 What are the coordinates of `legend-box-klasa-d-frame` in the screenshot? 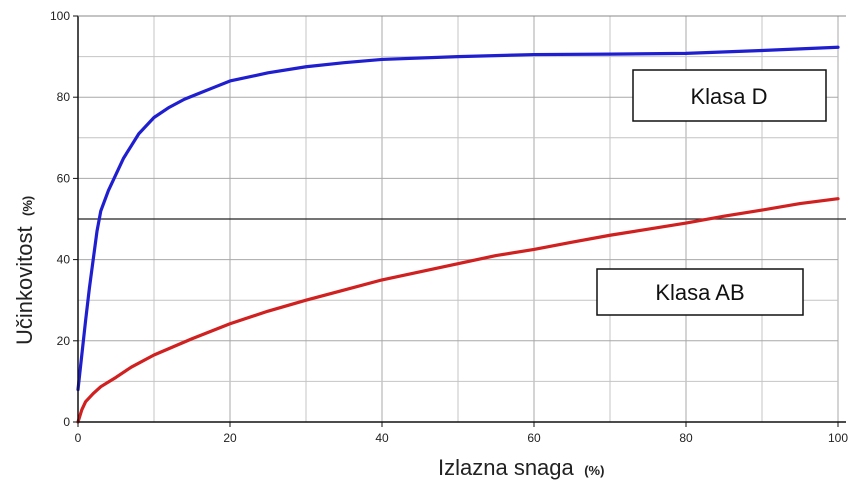 It's located at (729, 95).